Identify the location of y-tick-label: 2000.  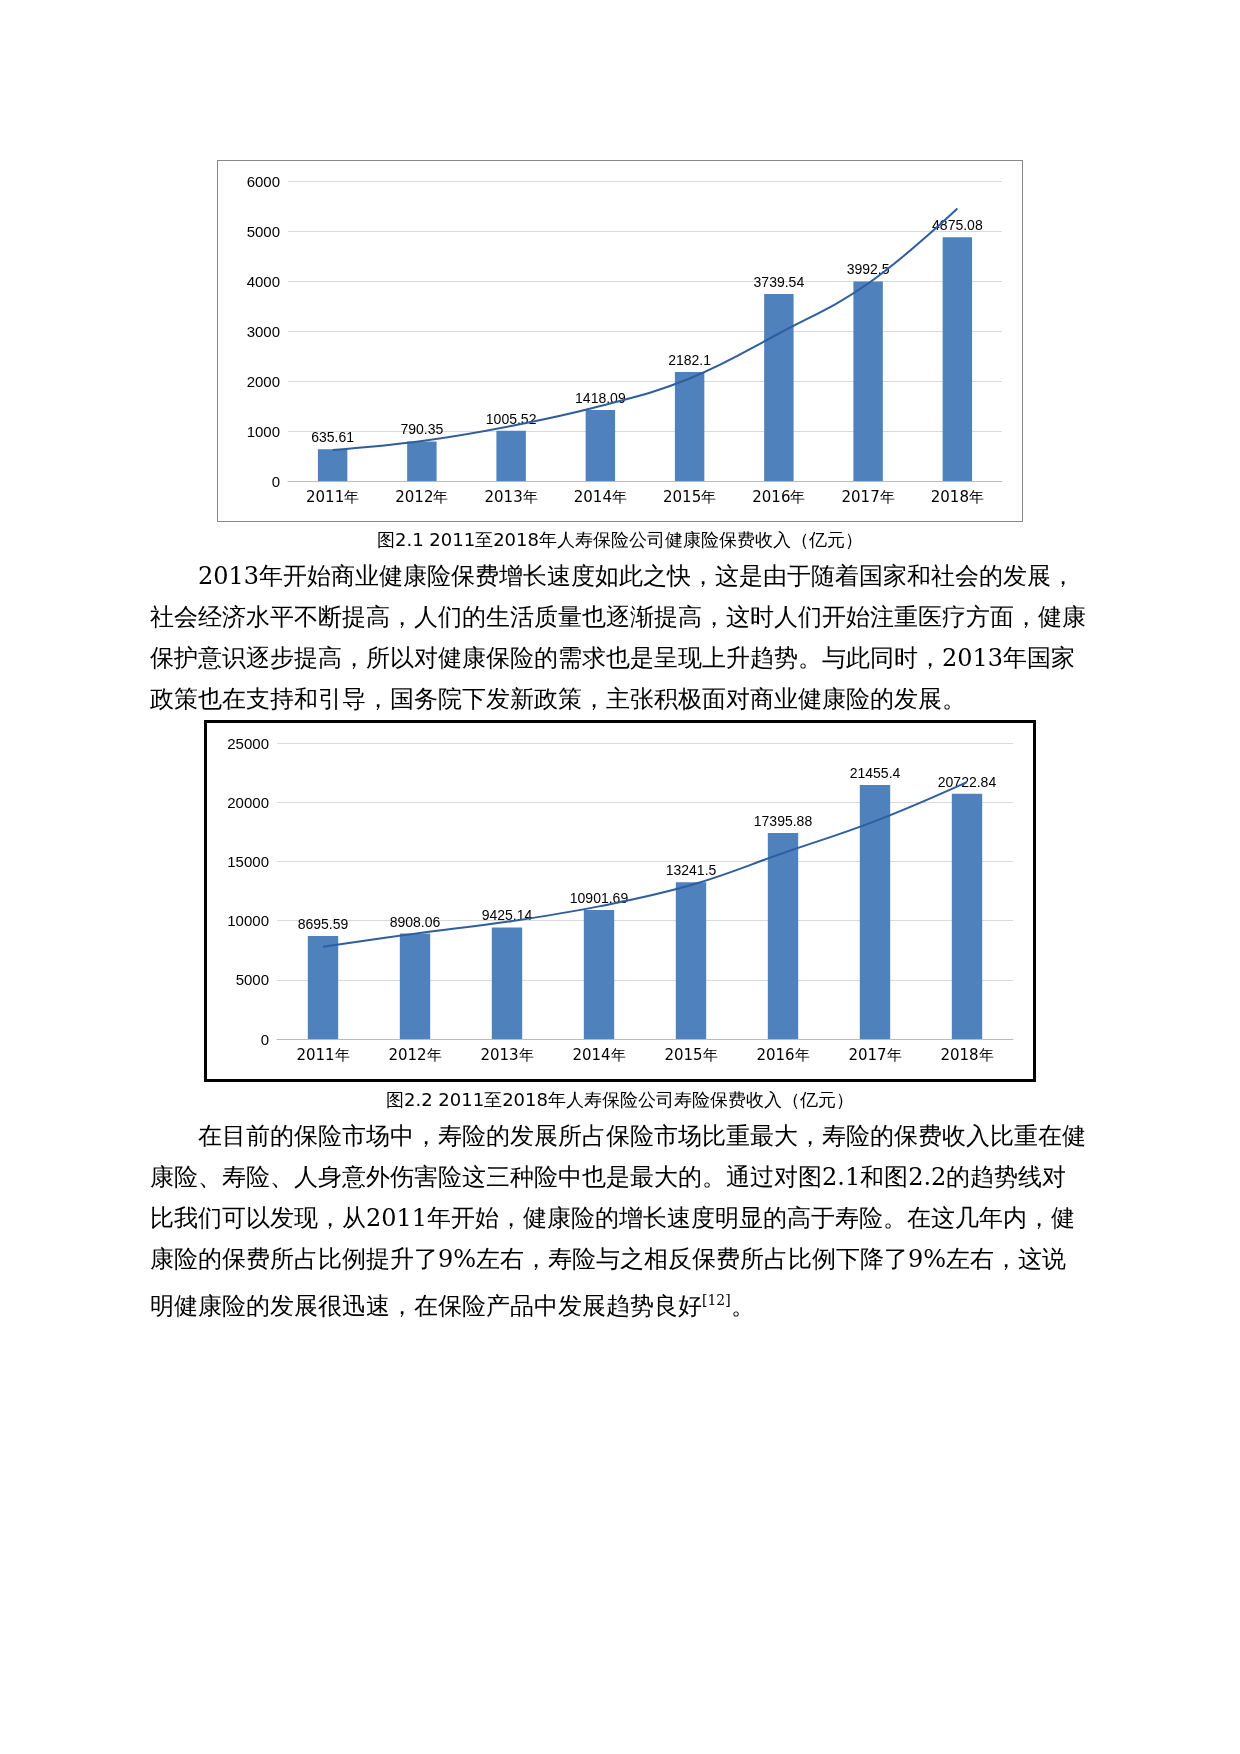
(263, 381).